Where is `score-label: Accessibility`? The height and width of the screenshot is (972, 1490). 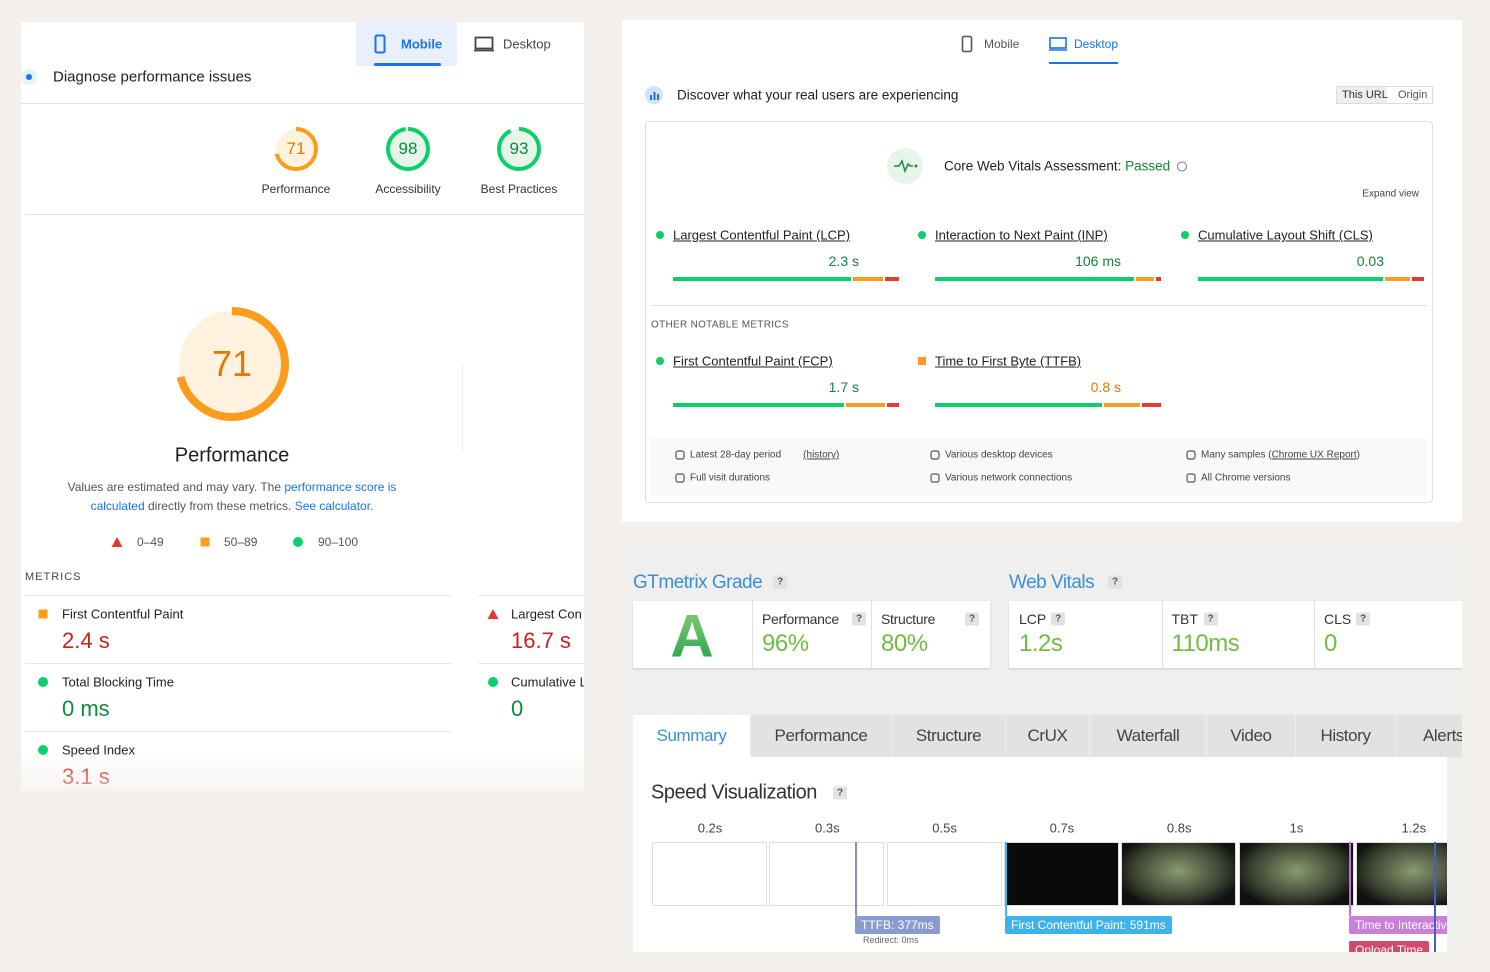
score-label: Accessibility is located at coordinates (408, 189).